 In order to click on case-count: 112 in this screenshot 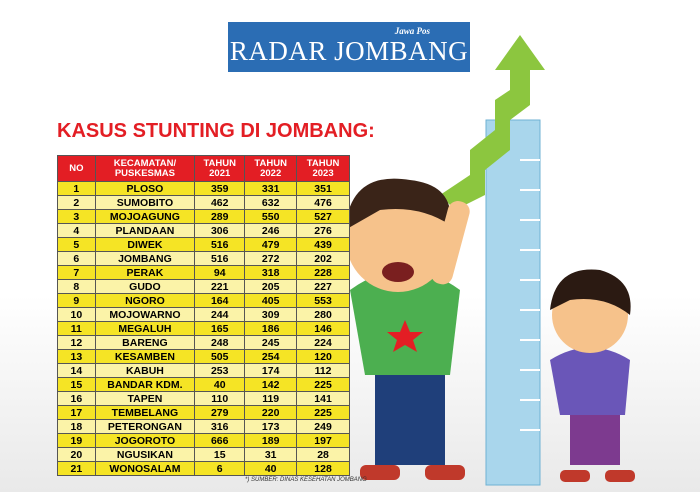, I will do `click(323, 370)`.